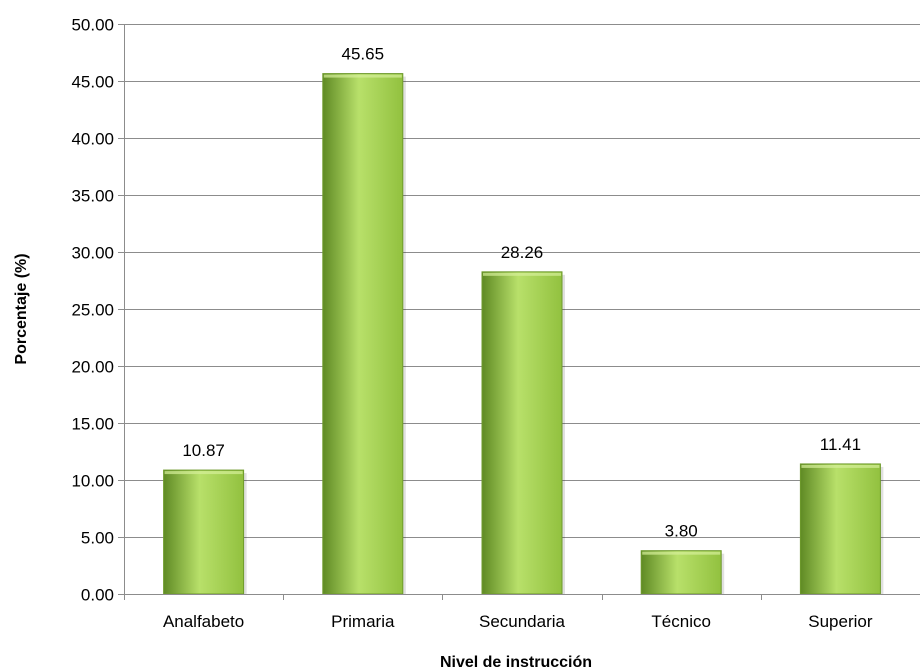 This screenshot has height=672, width=920. What do you see at coordinates (21, 308) in the screenshot?
I see `y-axis-title: Porcentaje (%)` at bounding box center [21, 308].